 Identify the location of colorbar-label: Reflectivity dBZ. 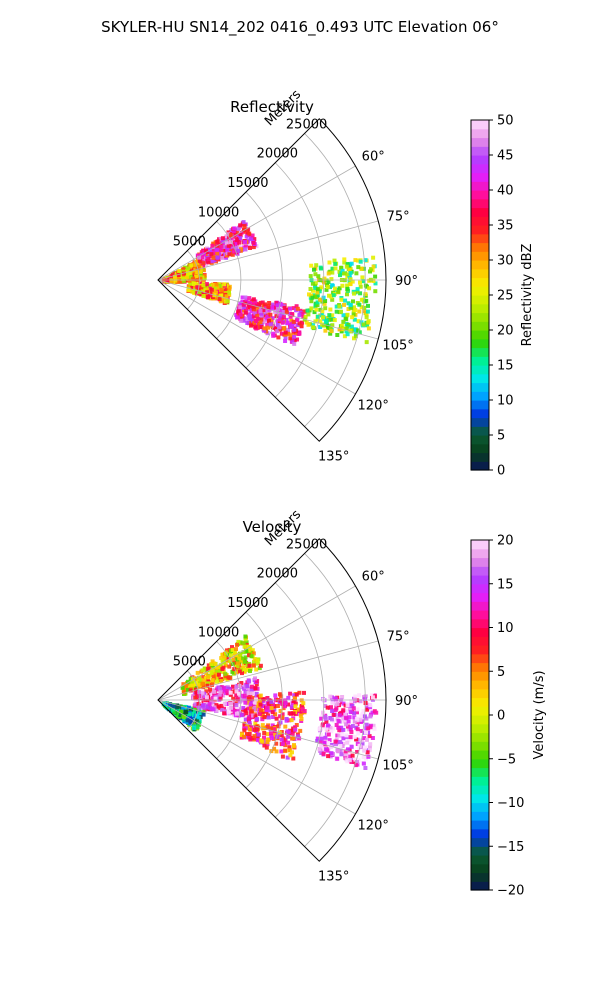
(527, 295).